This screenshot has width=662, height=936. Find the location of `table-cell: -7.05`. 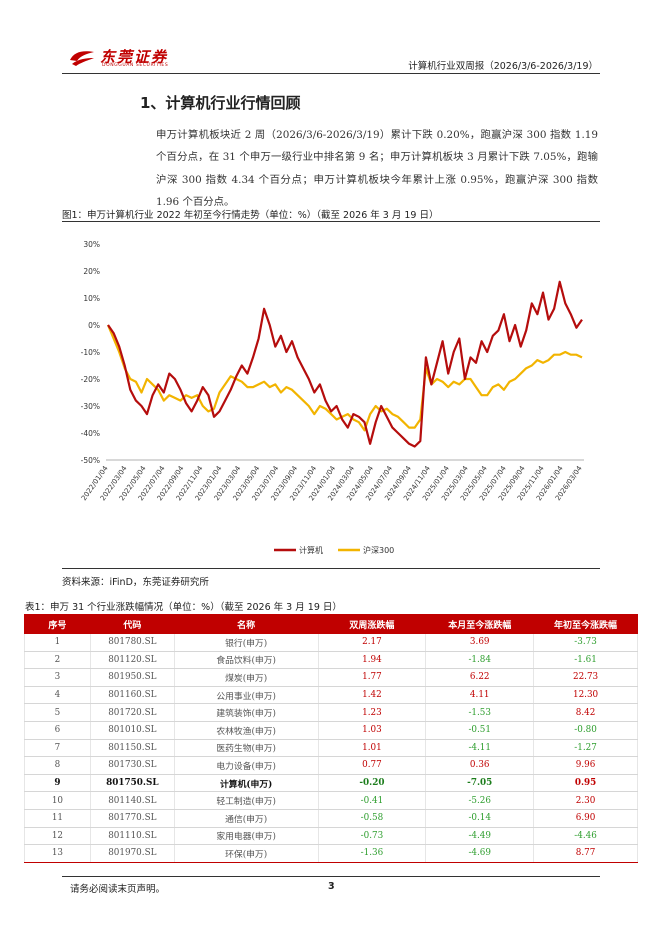

table-cell: -7.05 is located at coordinates (480, 783).